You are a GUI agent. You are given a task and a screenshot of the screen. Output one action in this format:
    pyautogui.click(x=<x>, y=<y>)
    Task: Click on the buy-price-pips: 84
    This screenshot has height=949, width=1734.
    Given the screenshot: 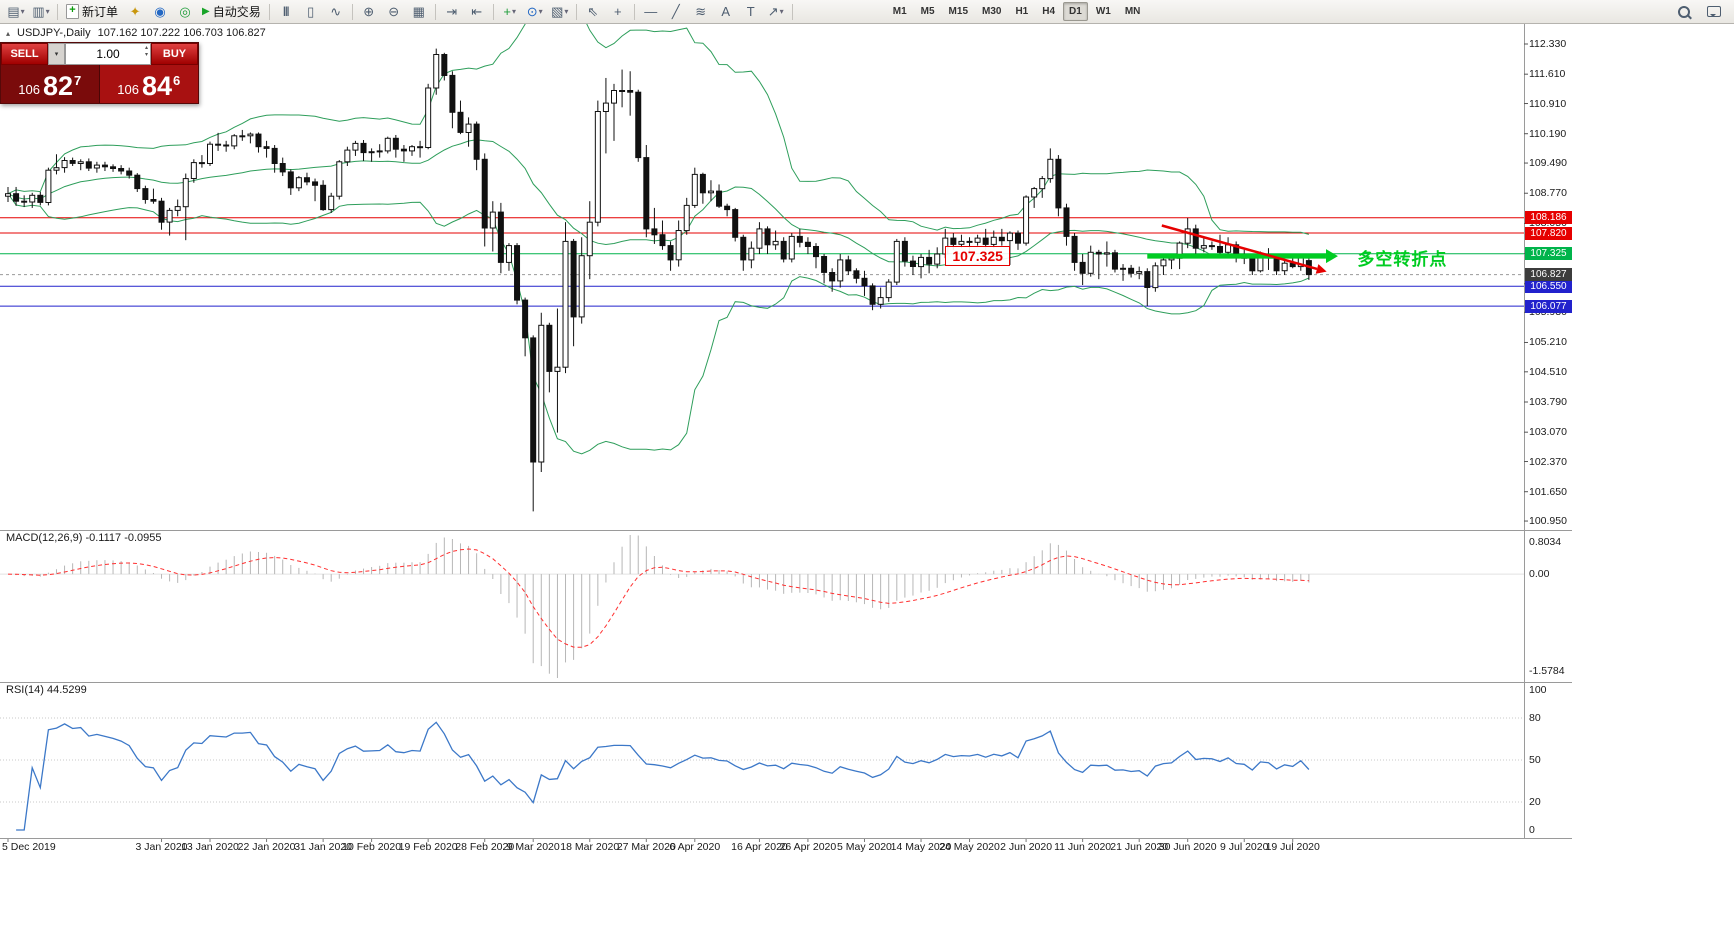 What is the action you would take?
    pyautogui.click(x=156, y=86)
    